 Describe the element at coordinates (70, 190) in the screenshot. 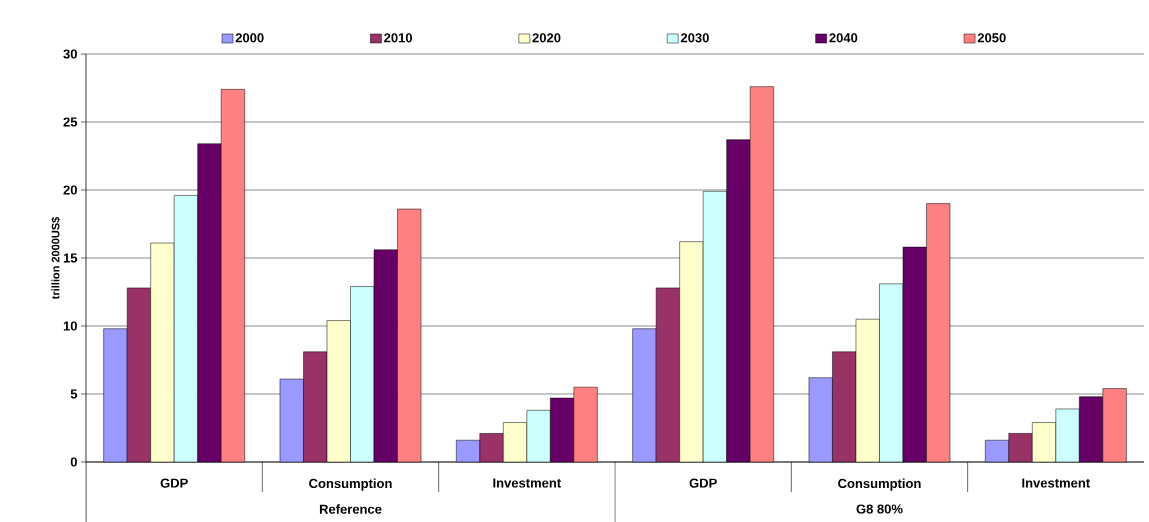

I see `y-tick-label: 20` at that location.